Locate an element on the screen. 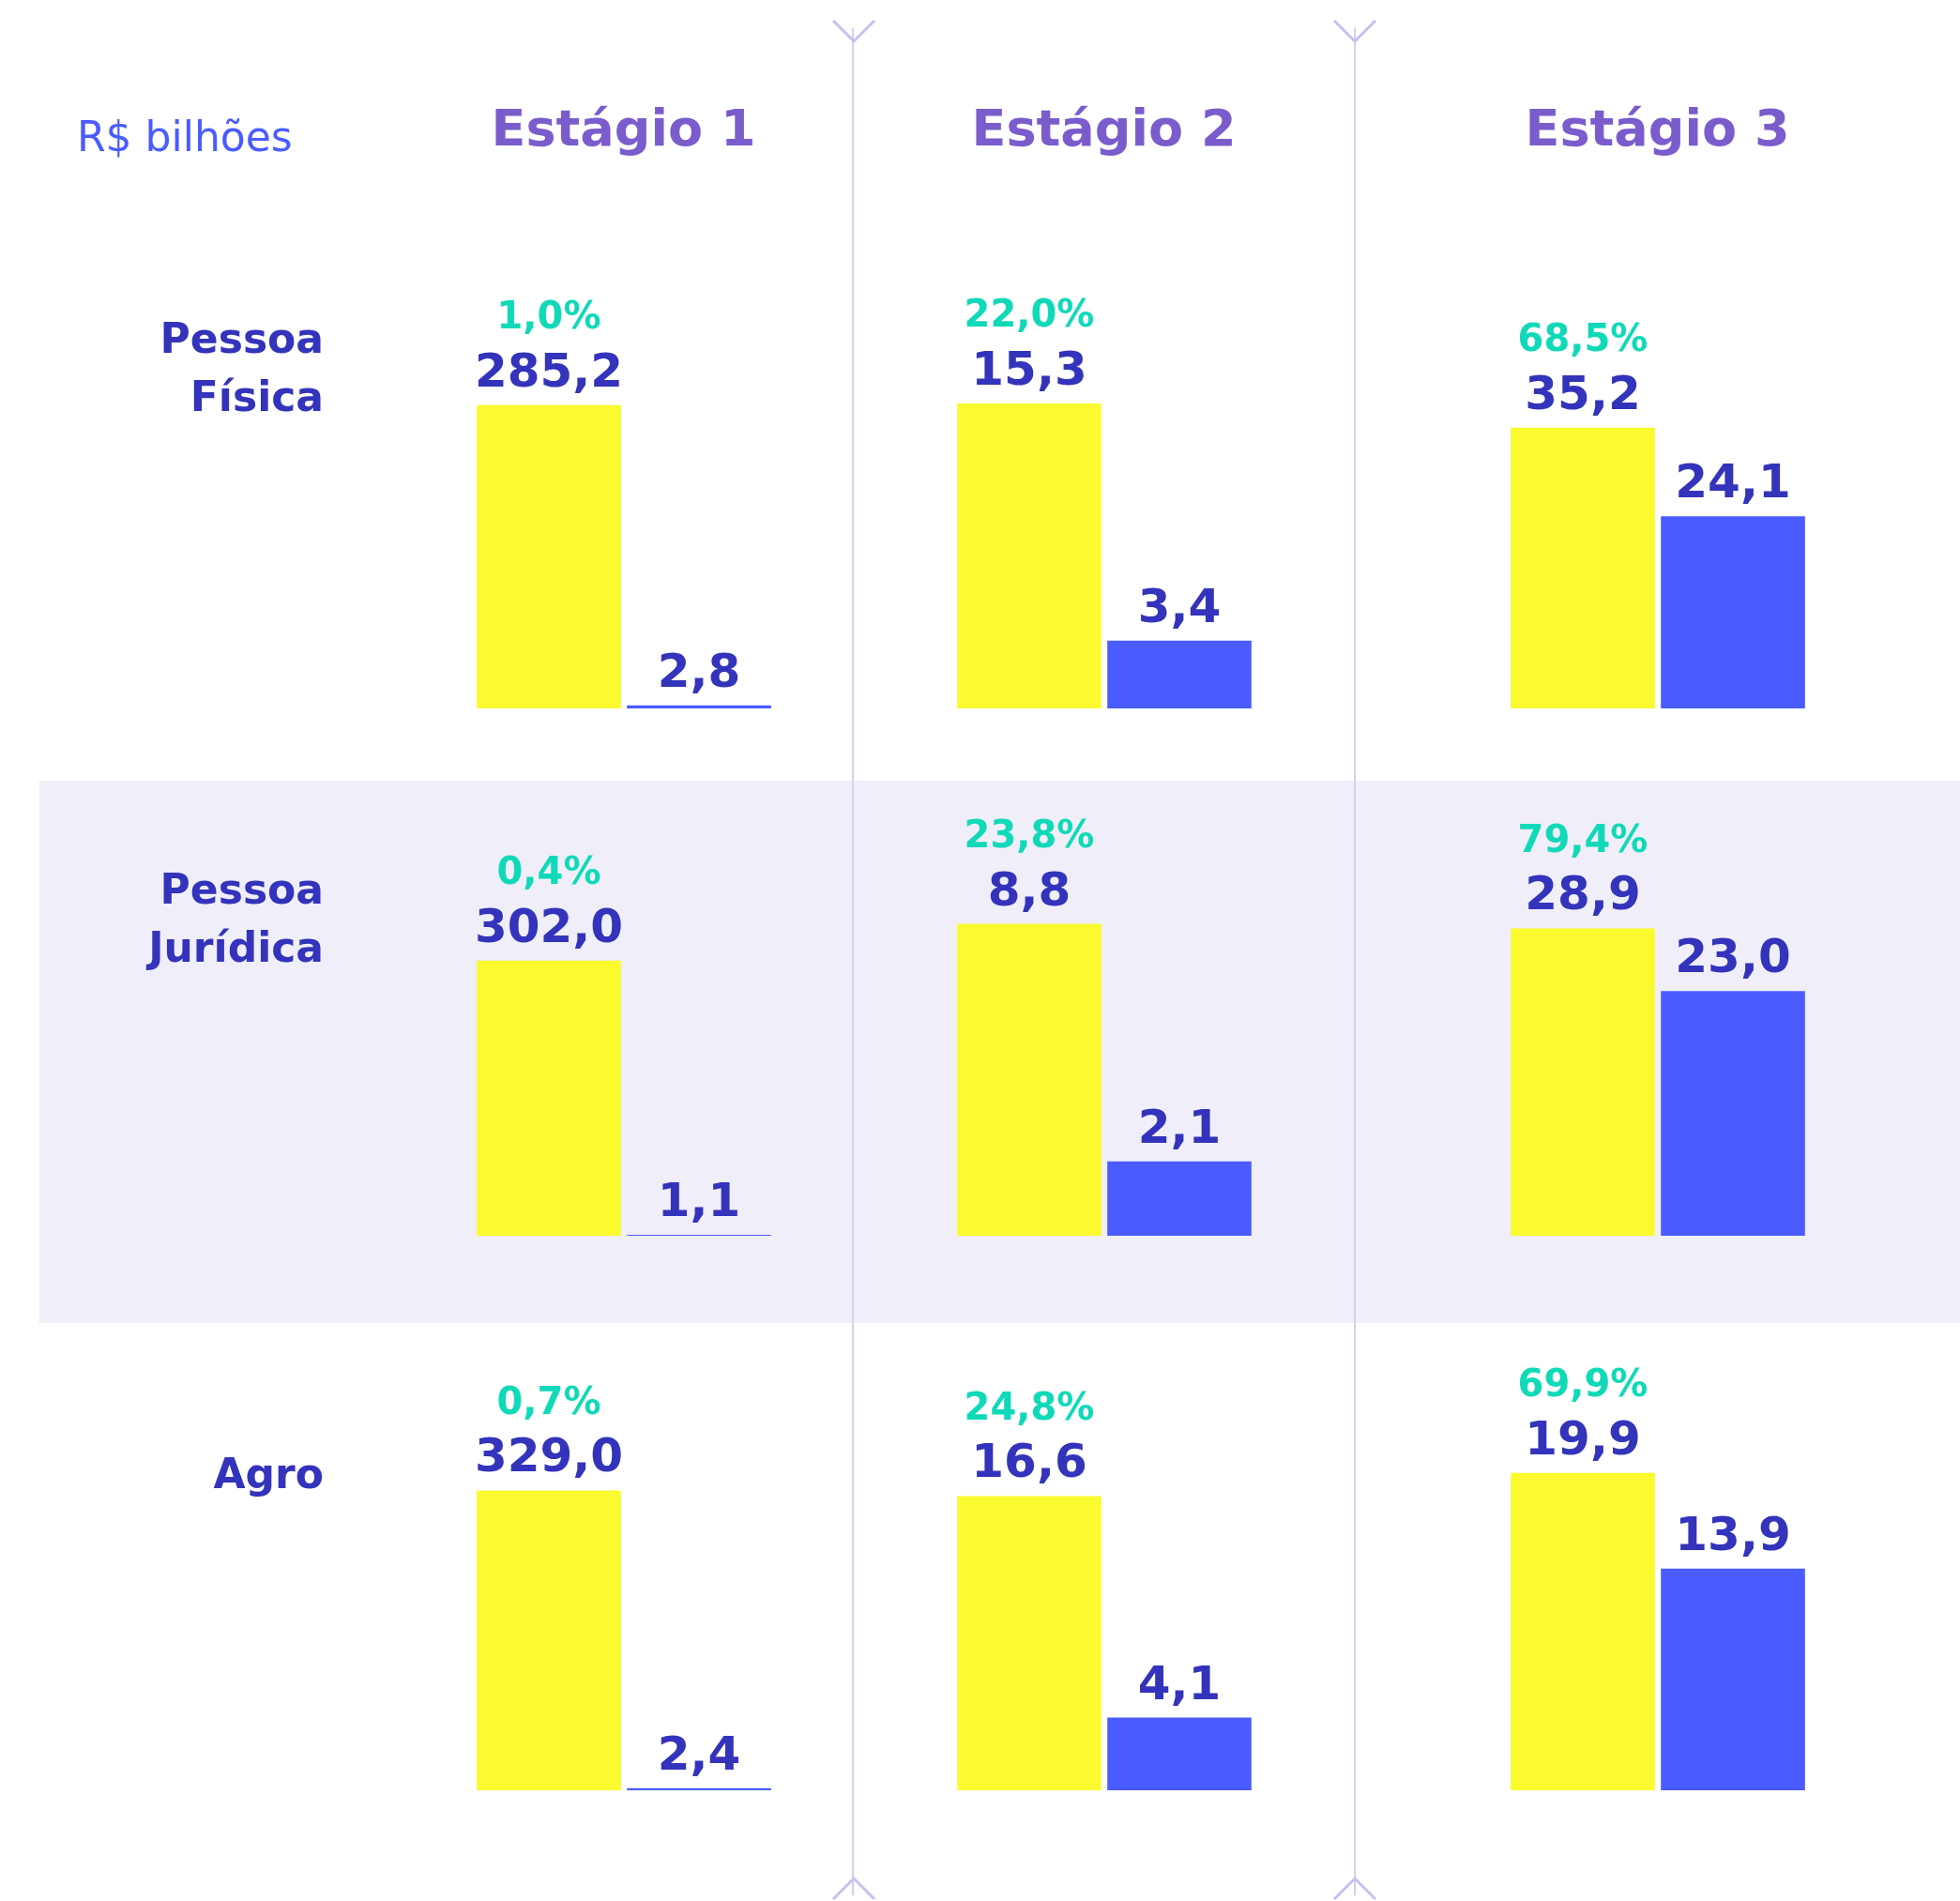 Image resolution: width=1960 pixels, height=1901 pixels. chart-title: Estágio 2 is located at coordinates (1104, 128).